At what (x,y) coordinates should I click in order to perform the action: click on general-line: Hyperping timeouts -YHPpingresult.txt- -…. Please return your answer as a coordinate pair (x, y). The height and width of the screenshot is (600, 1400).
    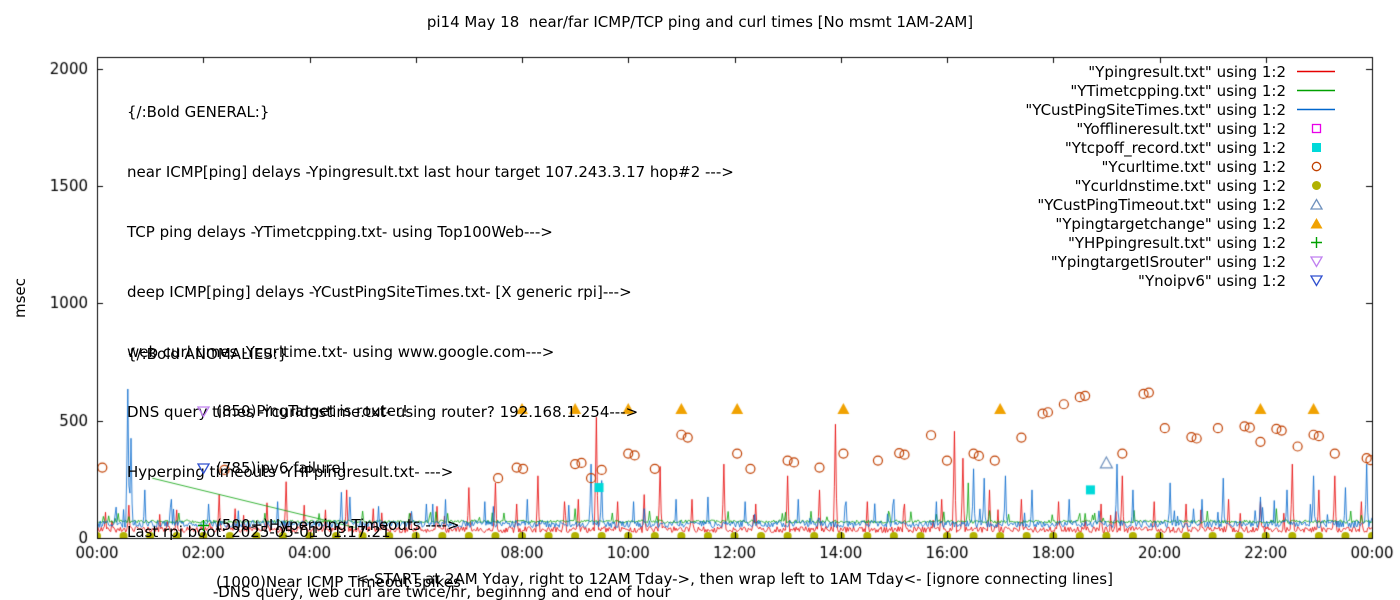
    Looking at the image, I should click on (290, 472).